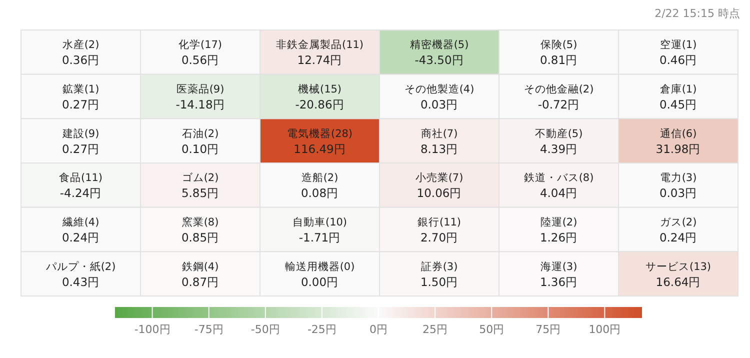 This screenshot has height=358, width=750. I want to click on data-label: 水産(2) 0.36円, so click(81, 53).